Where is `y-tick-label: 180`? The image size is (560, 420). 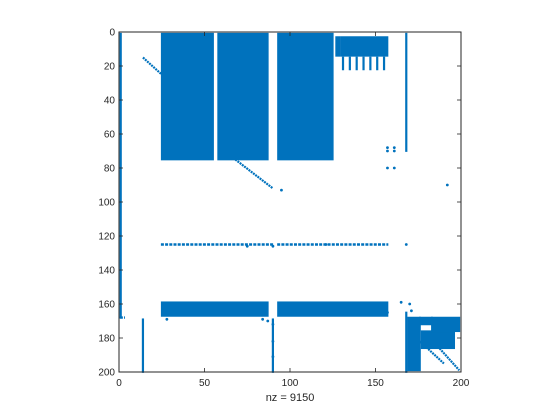
y-tick-label: 180 is located at coordinates (106, 339).